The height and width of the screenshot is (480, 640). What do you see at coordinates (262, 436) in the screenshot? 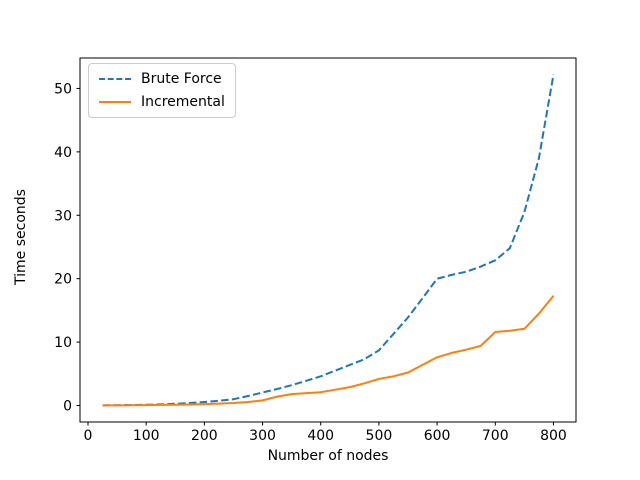
I see `x-tick-label: 300` at bounding box center [262, 436].